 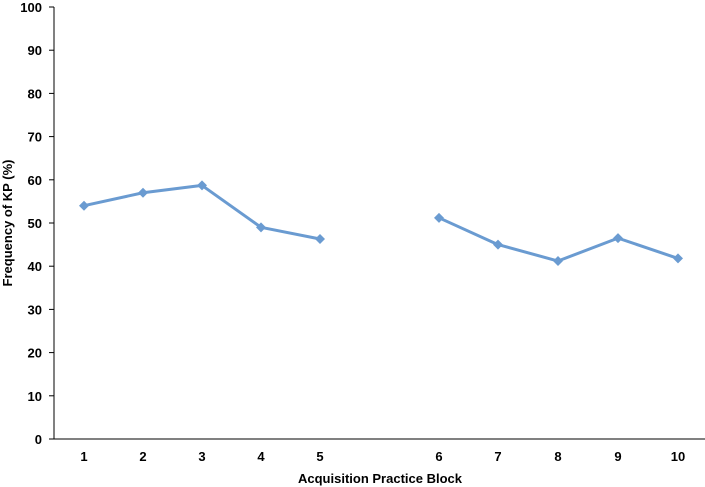 I want to click on y-axis-title: Frequency of KP (%), so click(x=7, y=223).